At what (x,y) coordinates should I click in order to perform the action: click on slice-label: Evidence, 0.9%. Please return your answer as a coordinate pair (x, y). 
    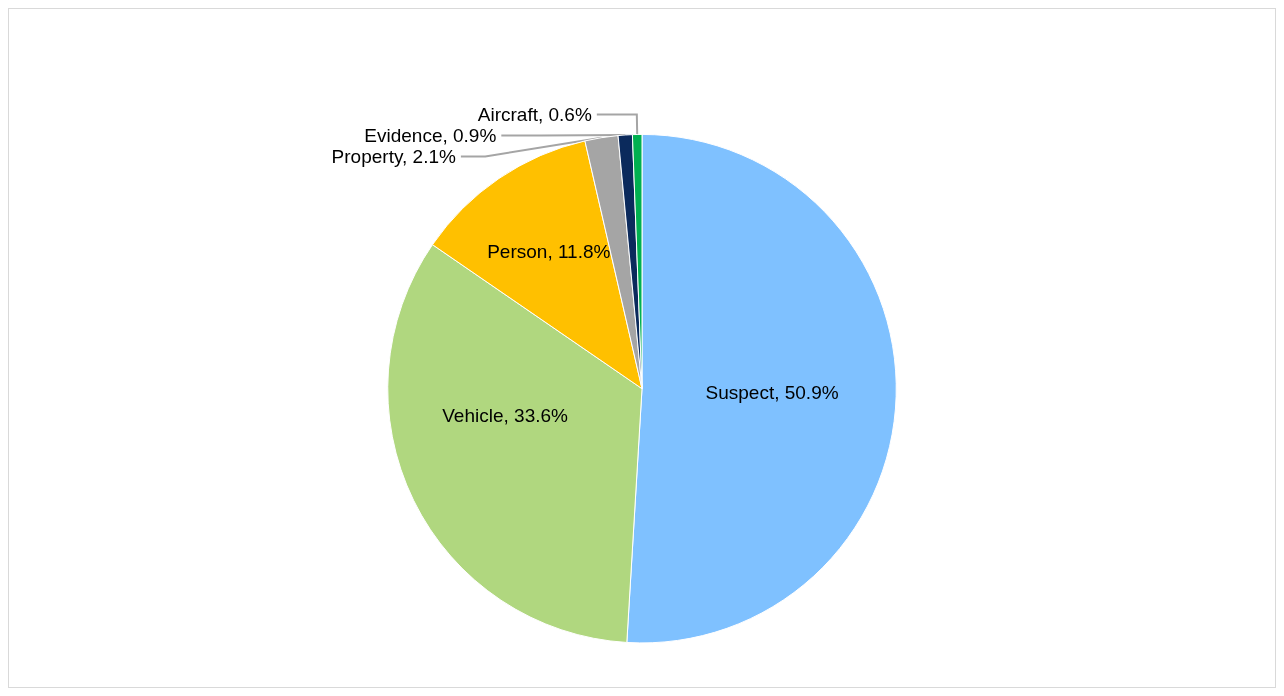
    Looking at the image, I should click on (430, 135).